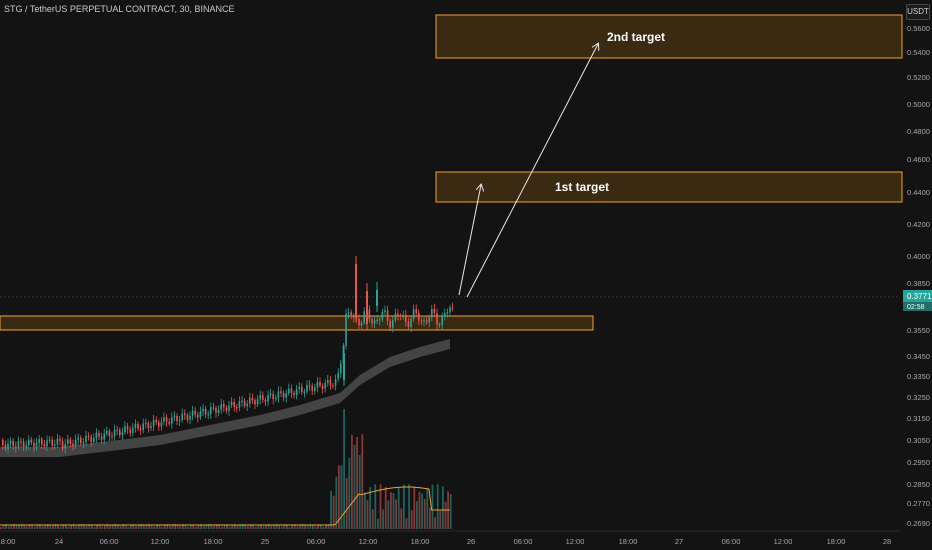 The image size is (932, 550). What do you see at coordinates (918, 104) in the screenshot?
I see `price-tick-label: 0.5000` at bounding box center [918, 104].